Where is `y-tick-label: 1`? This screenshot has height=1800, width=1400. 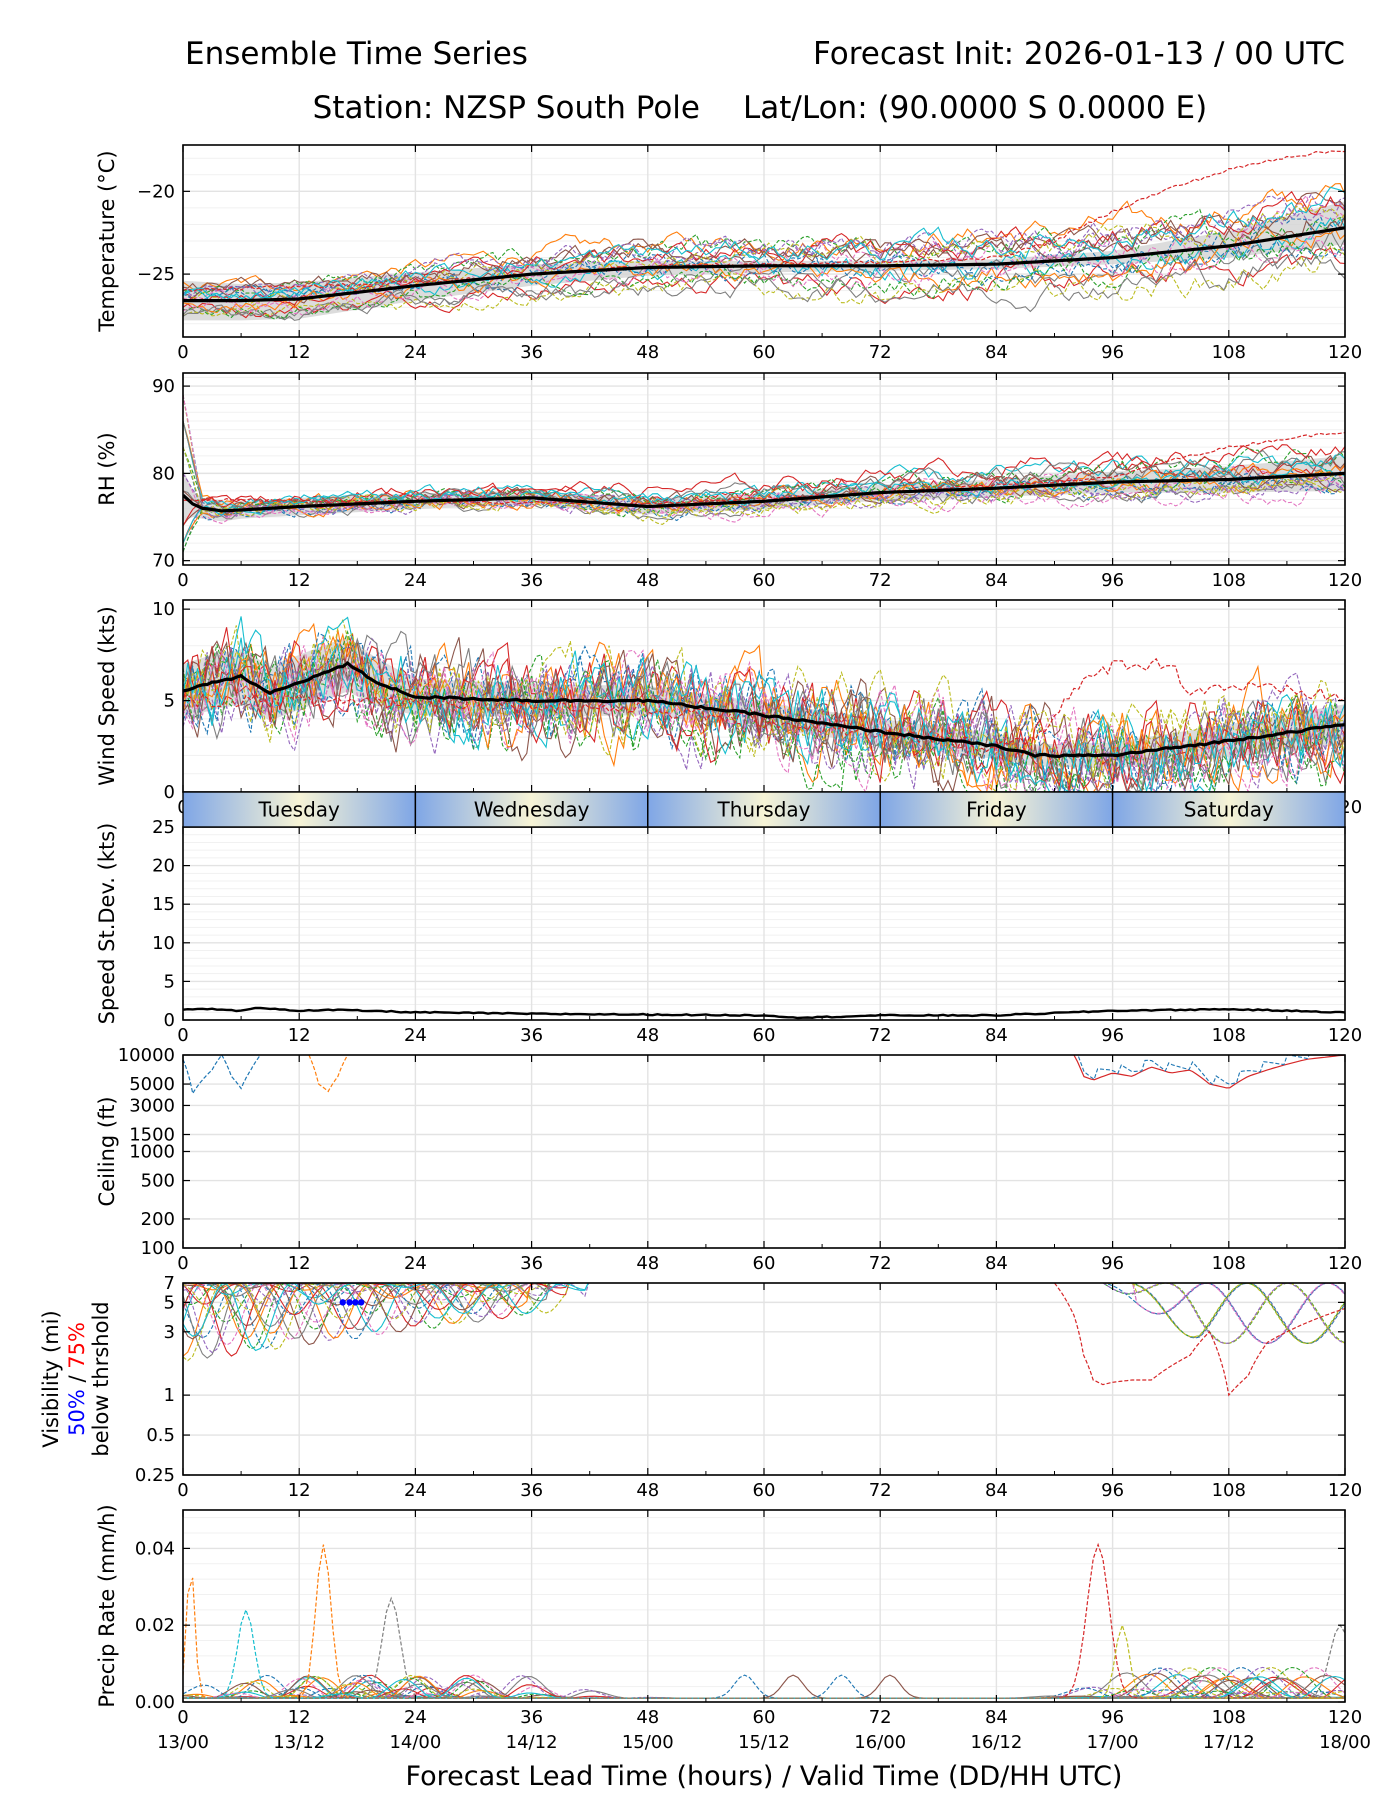 y-tick-label: 1 is located at coordinates (169, 1395).